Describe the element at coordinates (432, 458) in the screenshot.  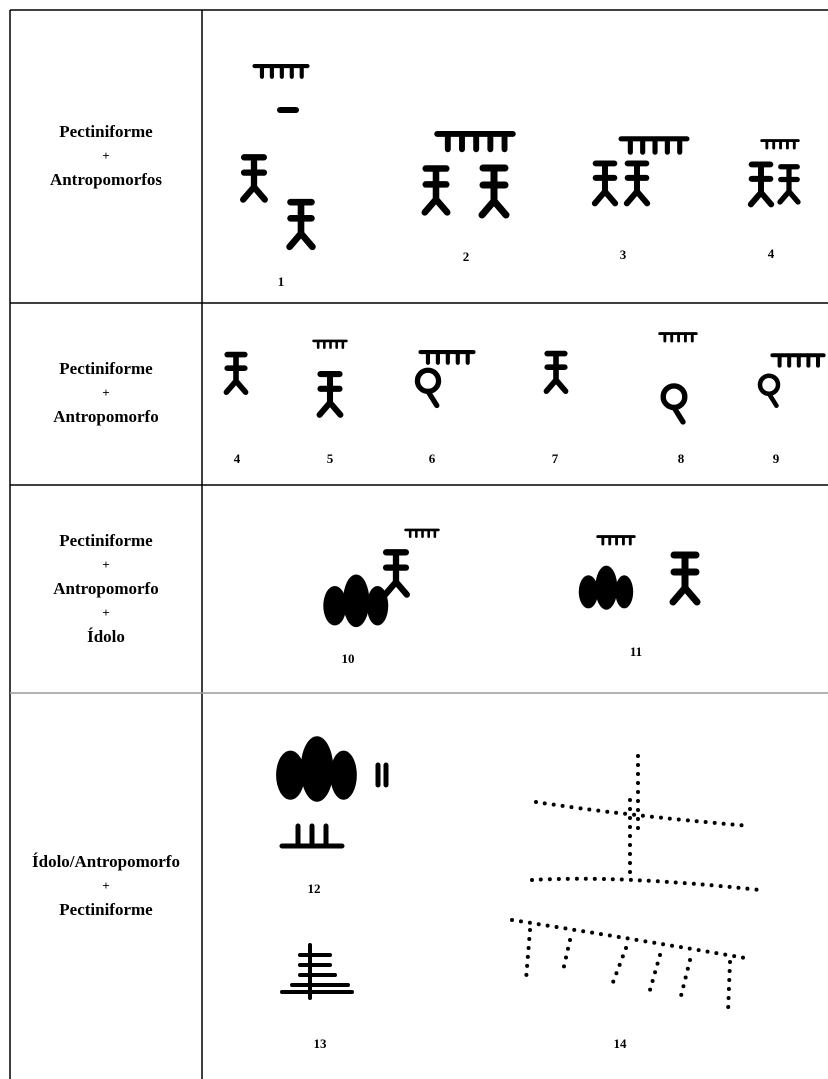
I see `figure-number: 6` at that location.